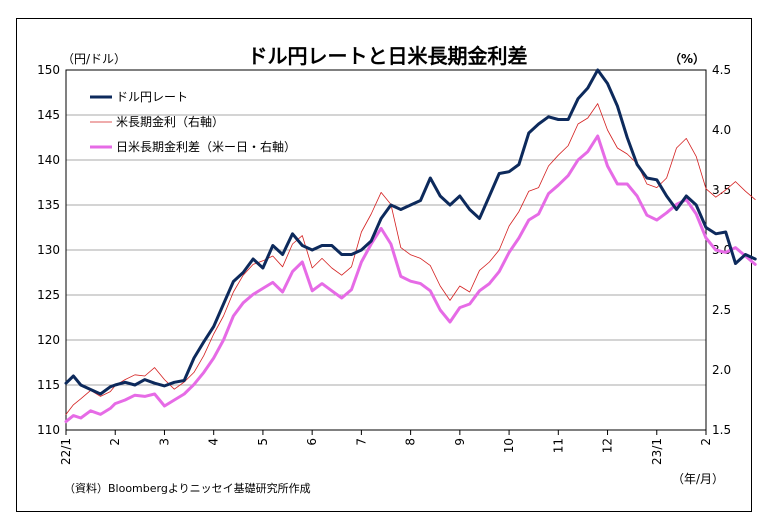 This screenshot has width=775, height=530. I want to click on right-tick-label: 2.5, so click(721, 310).